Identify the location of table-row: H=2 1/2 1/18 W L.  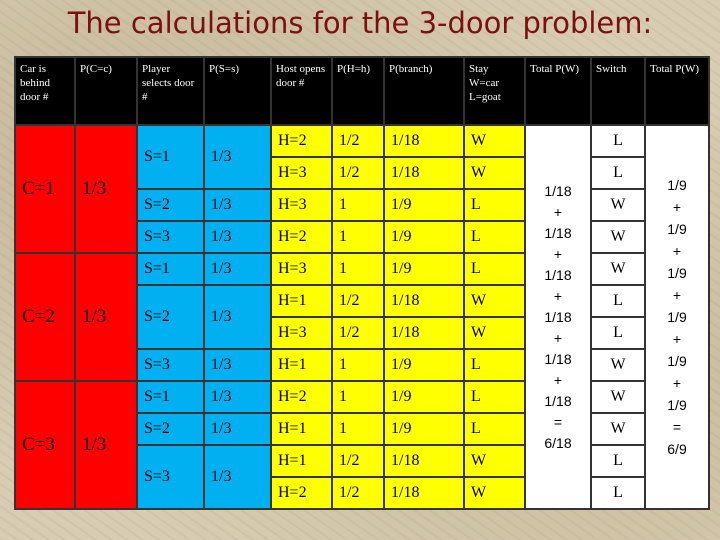
(362, 493).